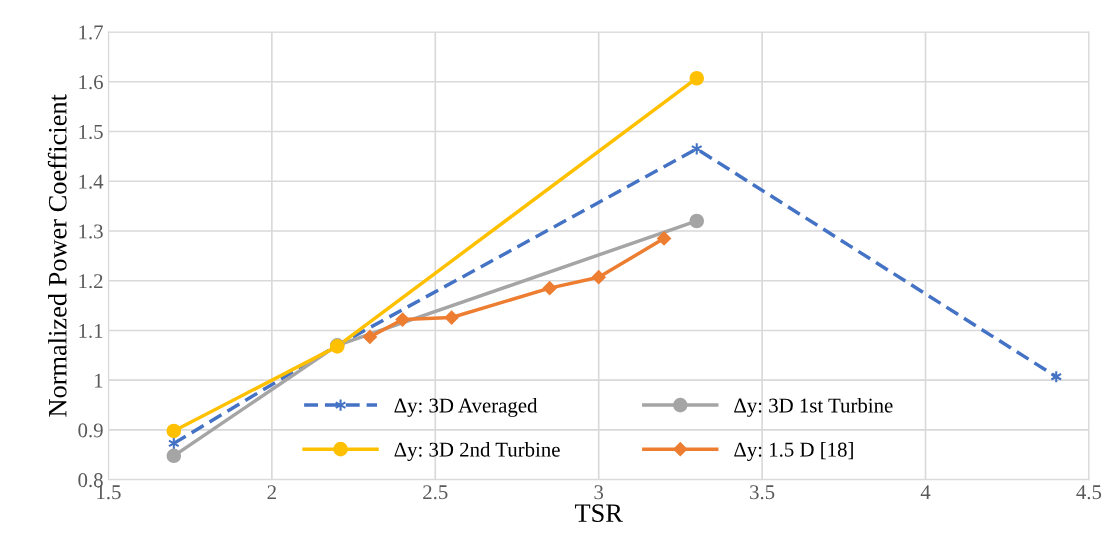 This screenshot has height=533, width=1118. Describe the element at coordinates (91, 131) in the screenshot. I see `y-tick-label: 1.5` at that location.